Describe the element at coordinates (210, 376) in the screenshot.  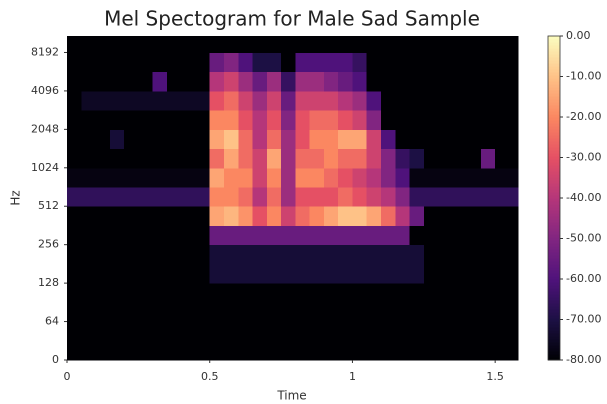
I see `x-tick-label: 0.5` at that location.